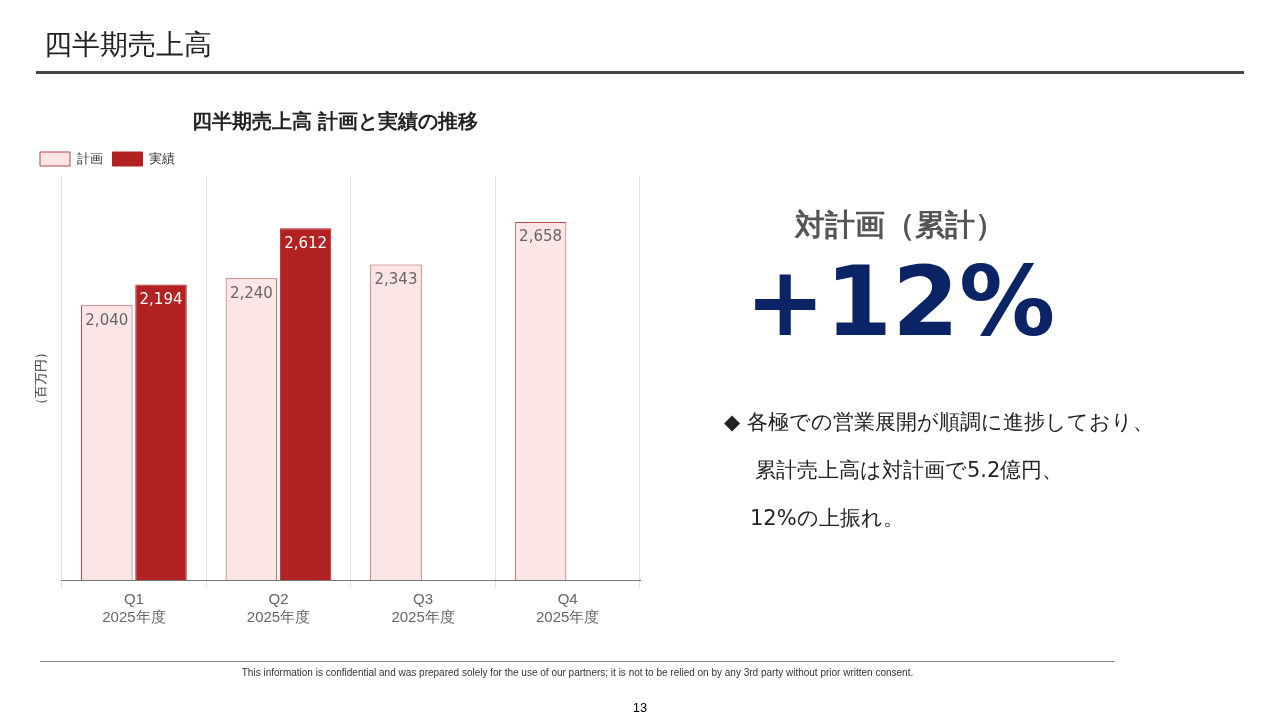 The width and height of the screenshot is (1280, 720). Describe the element at coordinates (827, 518) in the screenshot. I see `text: 12%の上振れ。` at that location.